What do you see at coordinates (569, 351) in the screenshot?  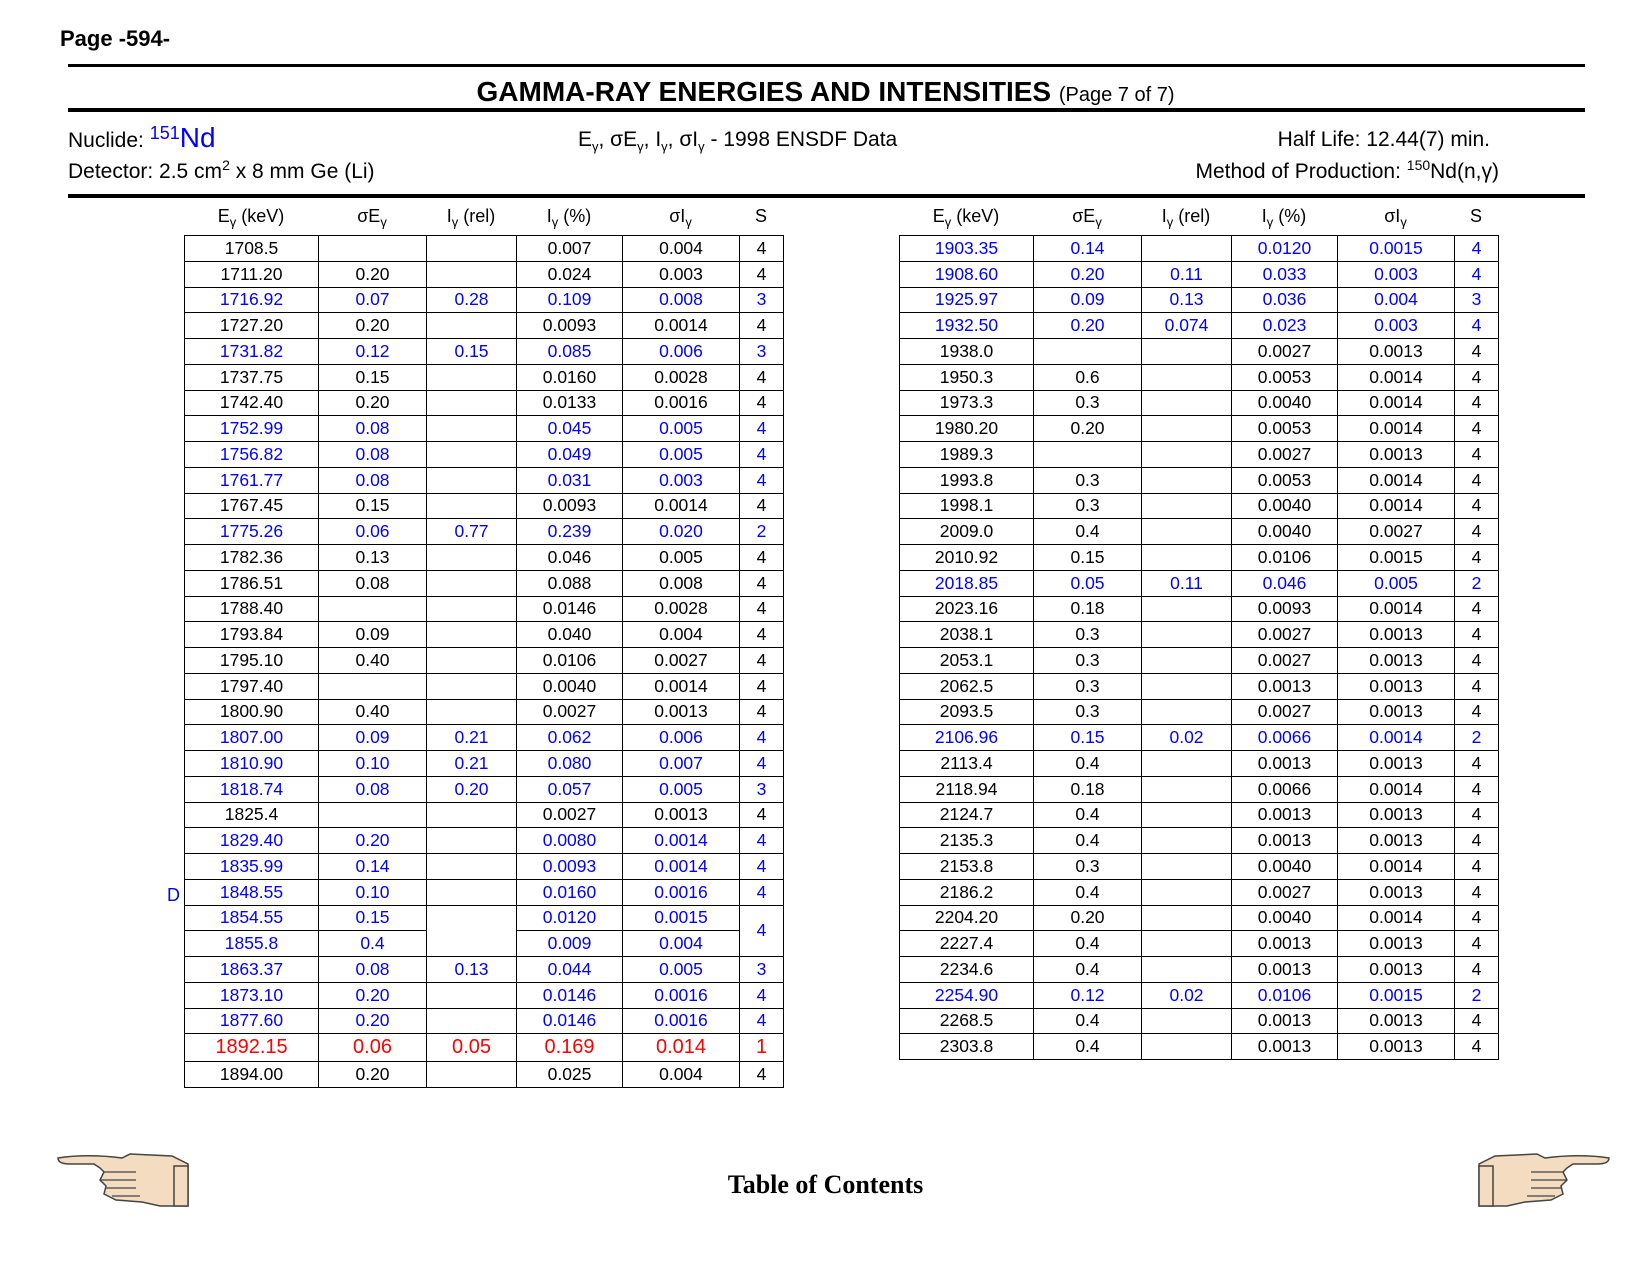 I see `pct-intensity-cell: 0.085` at bounding box center [569, 351].